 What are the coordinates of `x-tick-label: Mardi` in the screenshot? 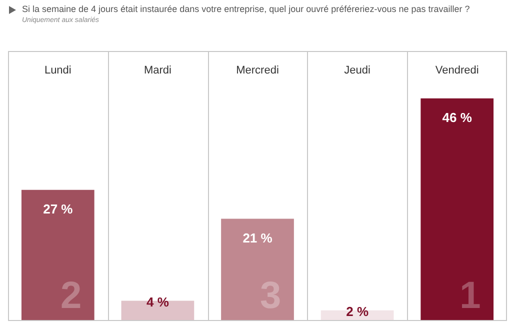 It's located at (158, 70).